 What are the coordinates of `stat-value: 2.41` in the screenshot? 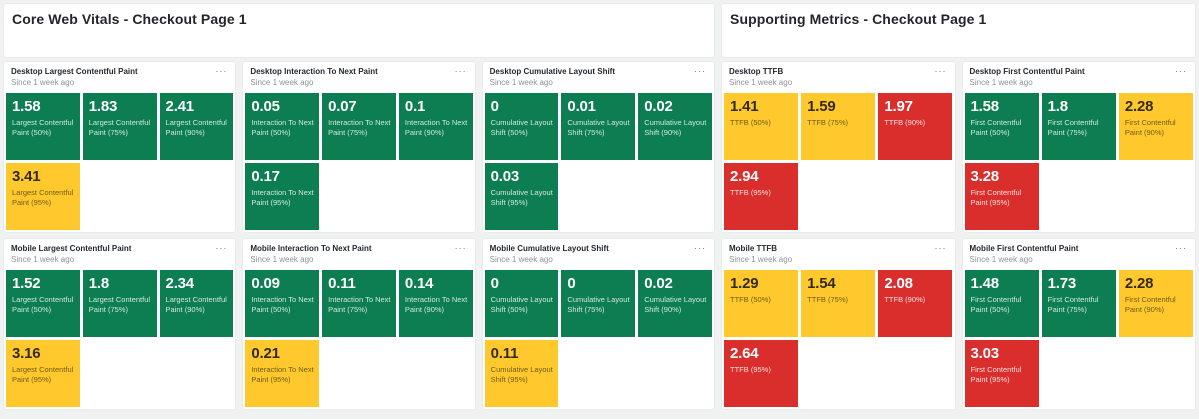 It's located at (180, 106).